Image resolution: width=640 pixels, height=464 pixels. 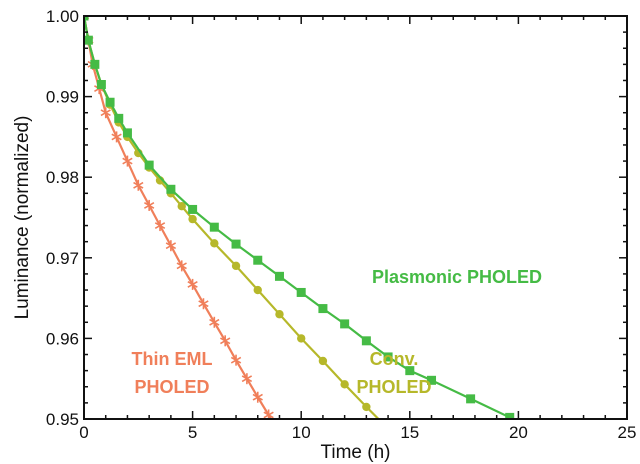 I want to click on series-label: Conv., so click(x=394, y=359).